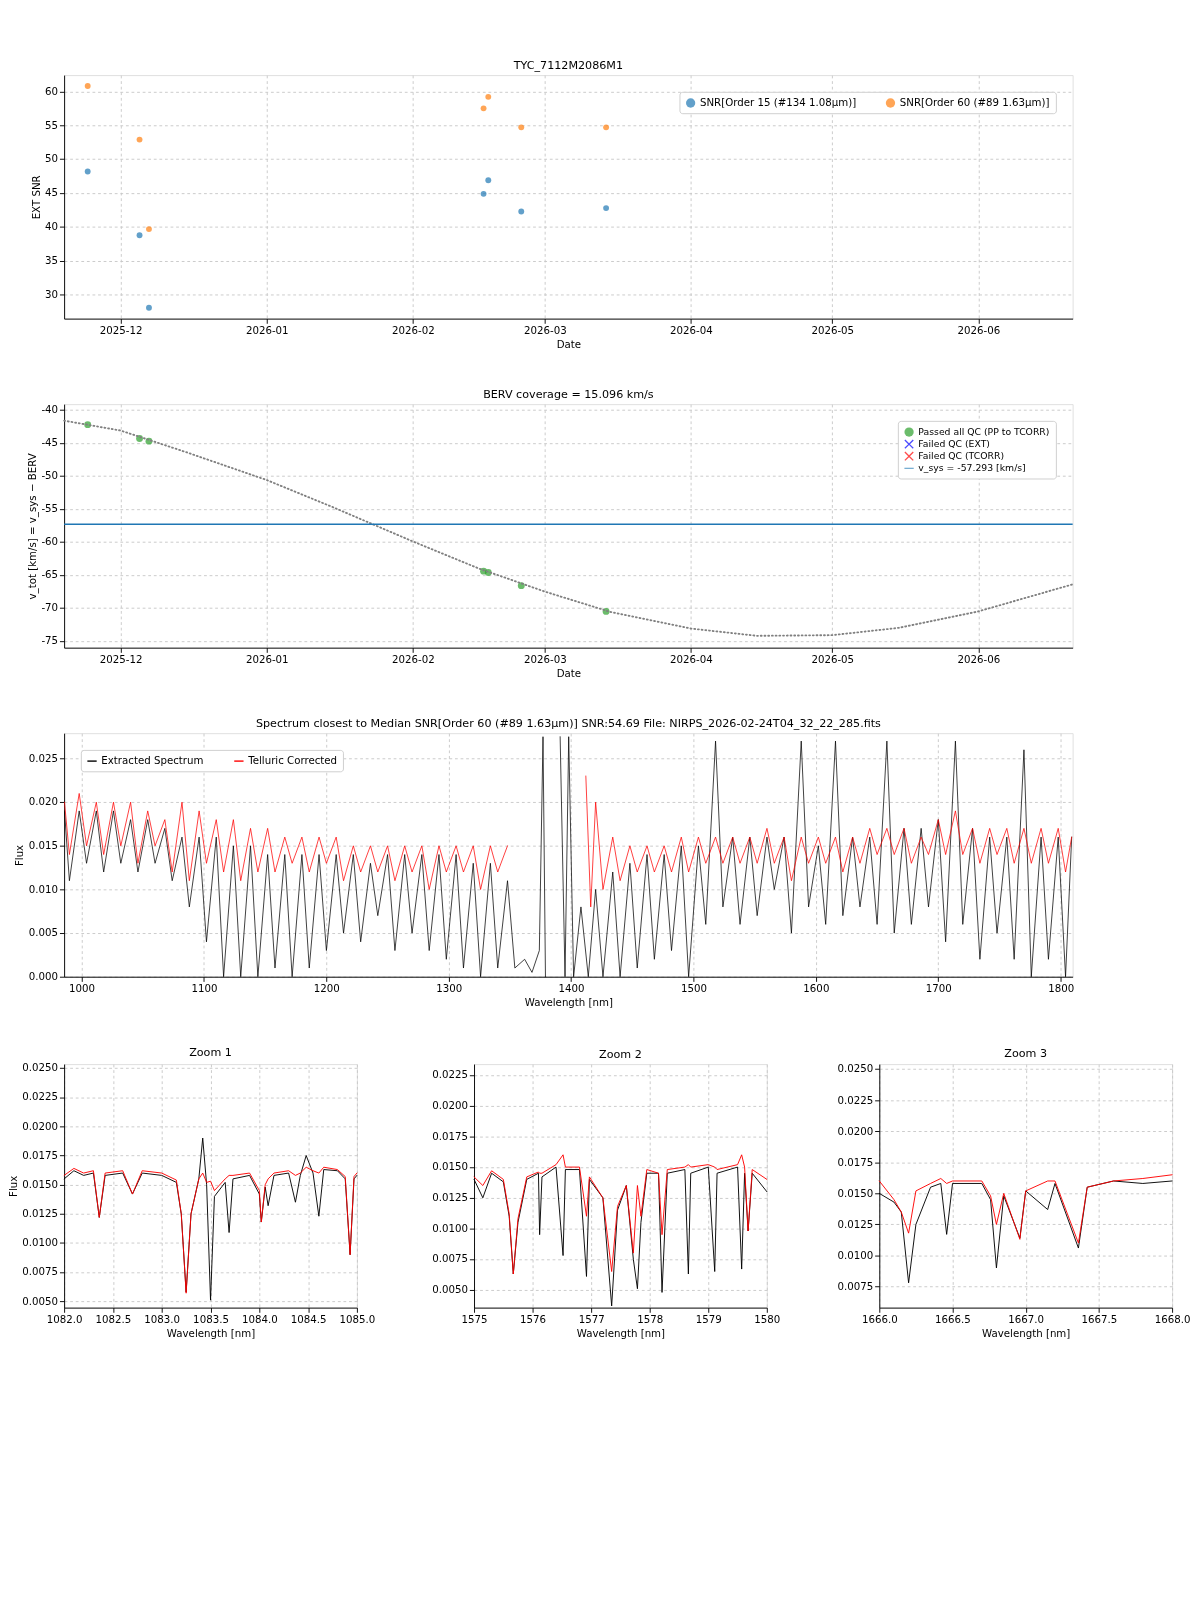  I want to click on chart-title: Zoom 3, so click(1026, 1054).